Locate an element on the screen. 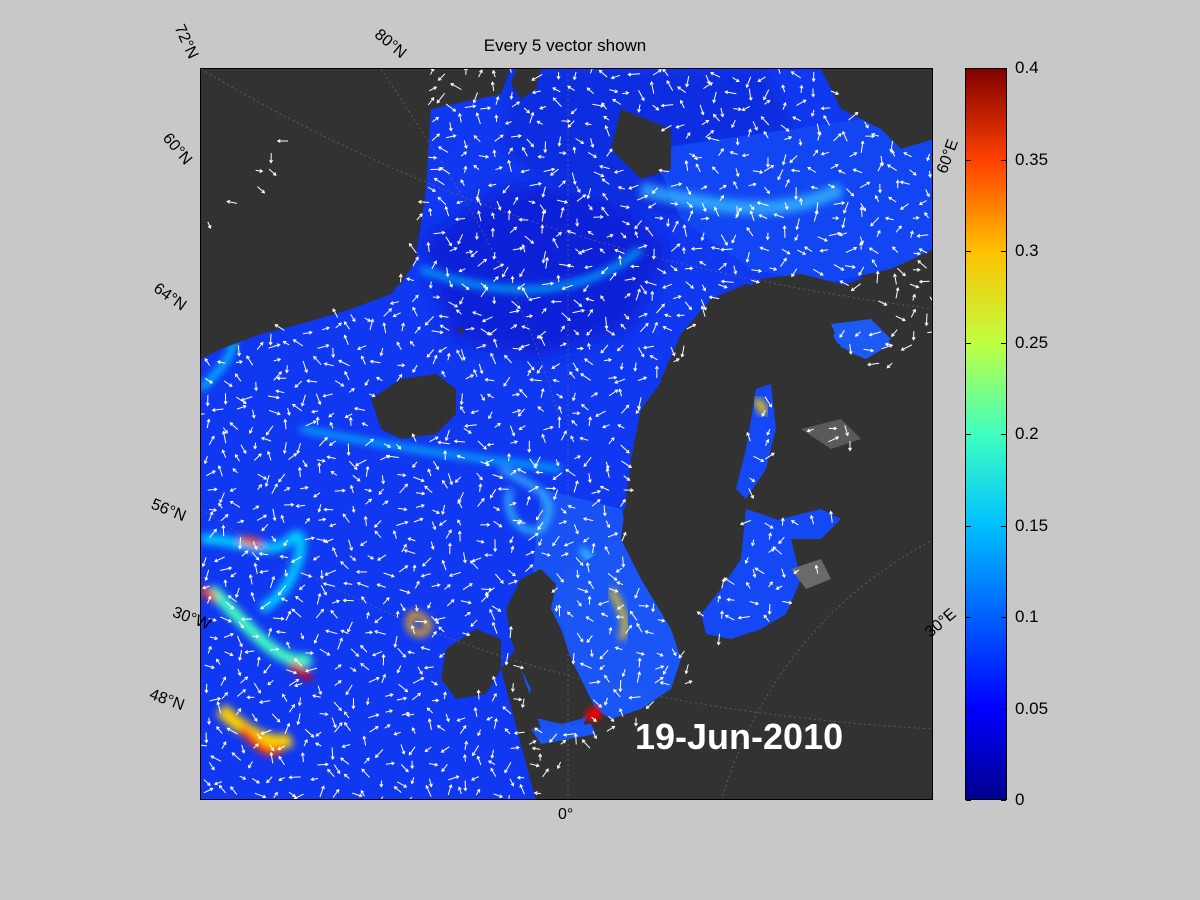 The image size is (1200, 900). lat-label-60n: 60°N is located at coordinates (176, 149).